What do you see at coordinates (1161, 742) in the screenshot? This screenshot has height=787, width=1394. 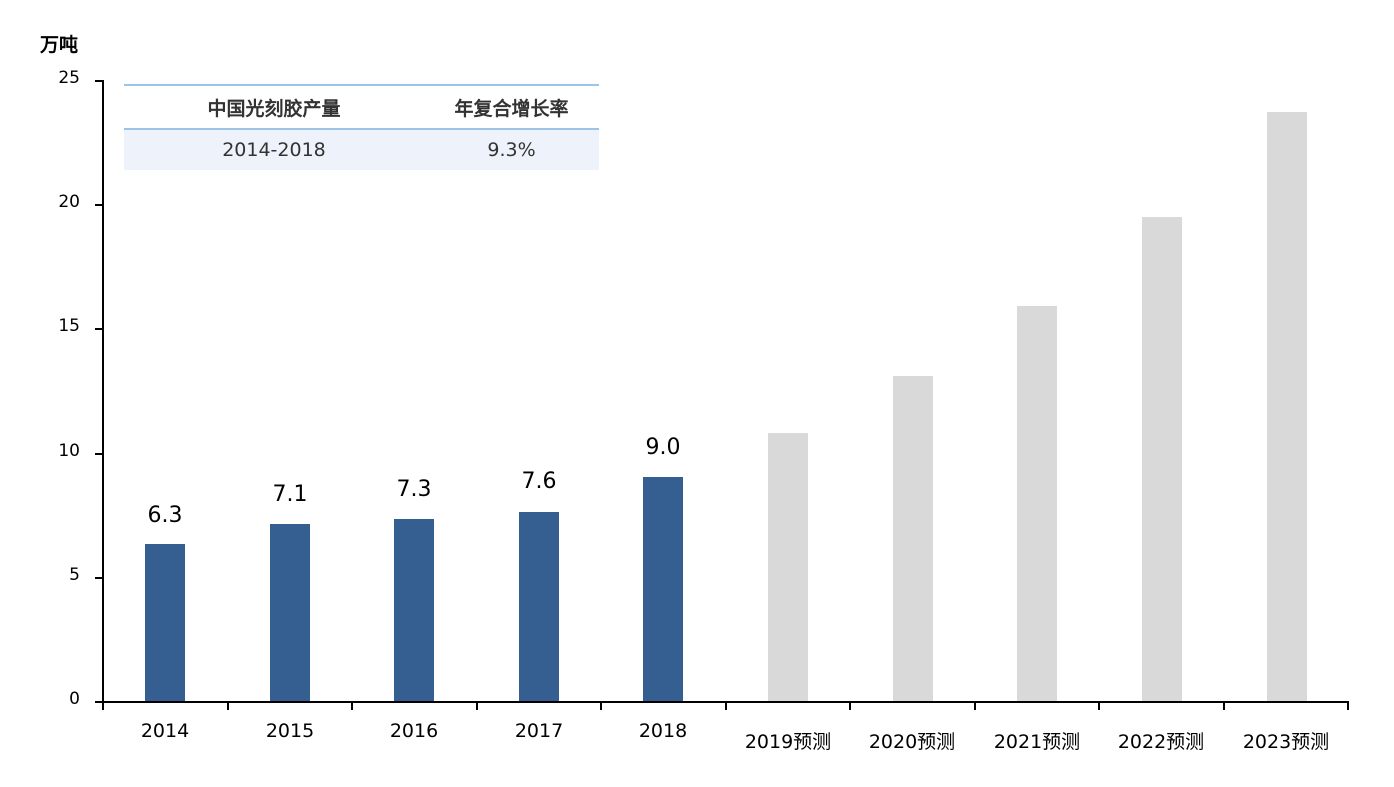 I see `x-label: 2022预测` at bounding box center [1161, 742].